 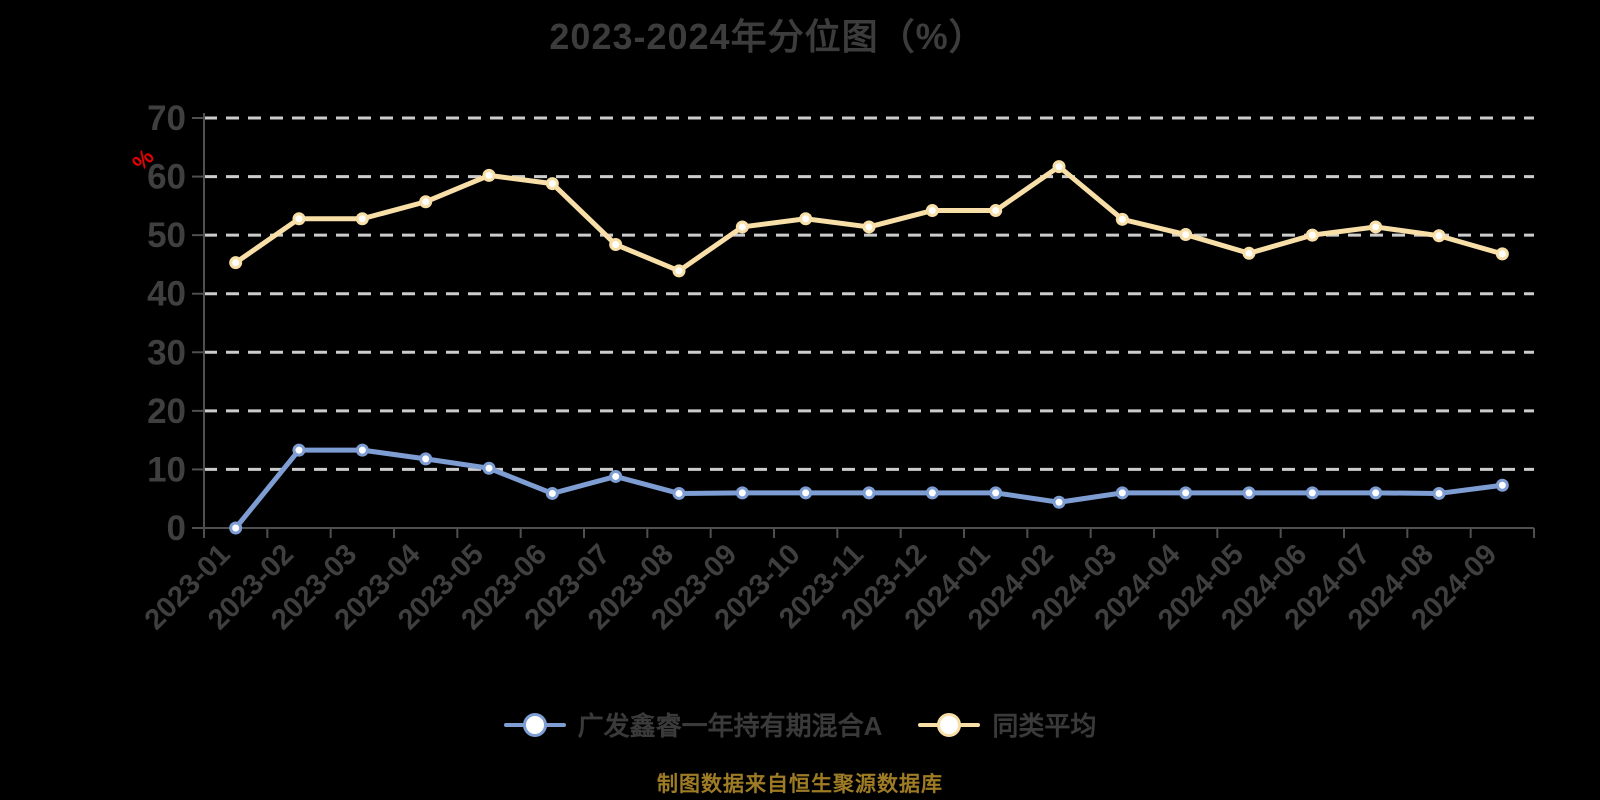 I want to click on legend-marker-fund-icon, so click(x=534, y=724).